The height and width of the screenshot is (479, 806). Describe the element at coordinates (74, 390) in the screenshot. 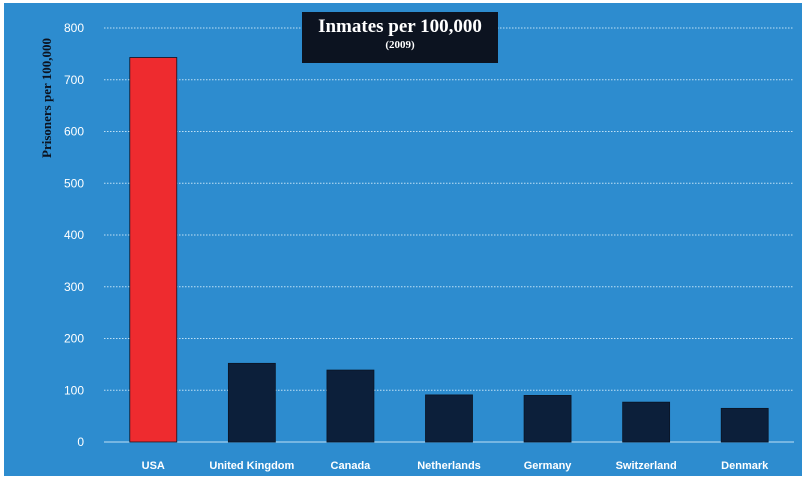

I see `y-tick-label: 100` at that location.